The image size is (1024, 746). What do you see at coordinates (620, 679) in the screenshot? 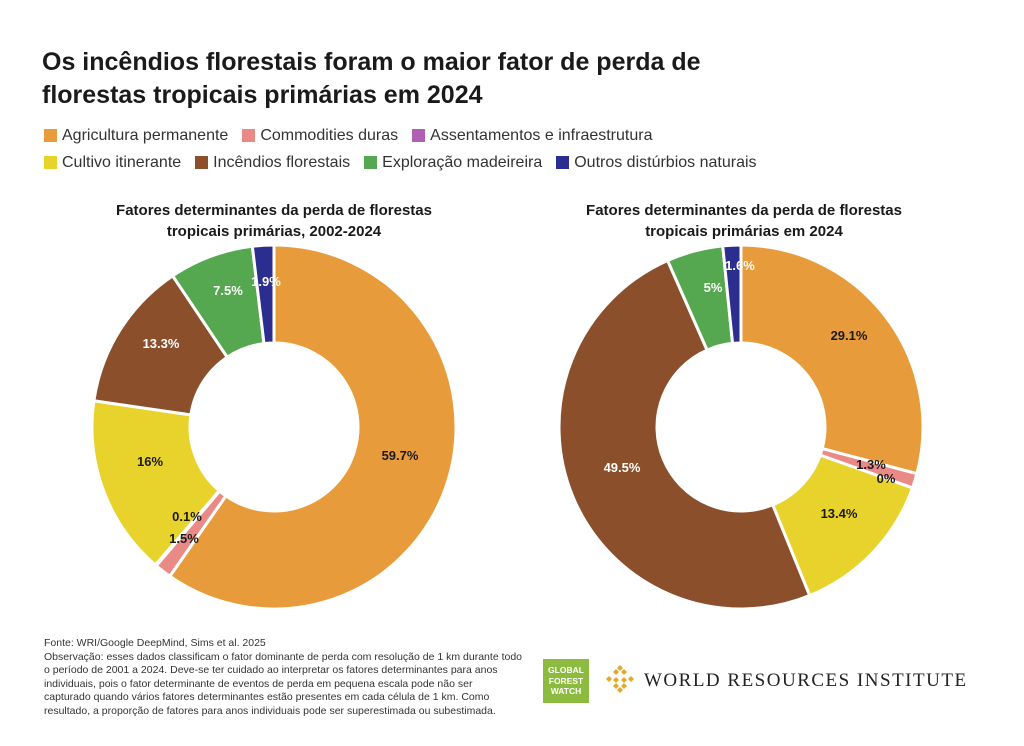
I see `wri-logo-icon` at bounding box center [620, 679].